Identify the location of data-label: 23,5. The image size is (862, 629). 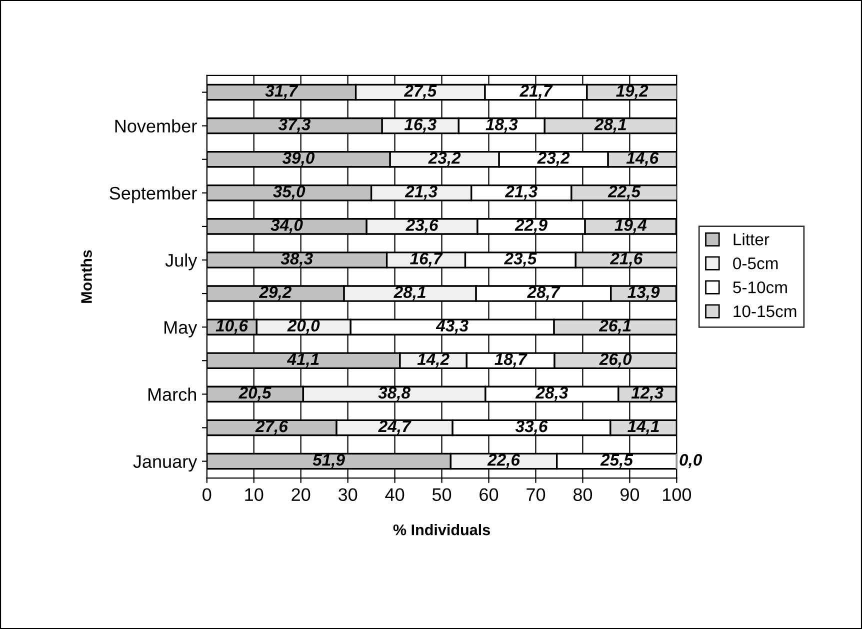
(520, 259).